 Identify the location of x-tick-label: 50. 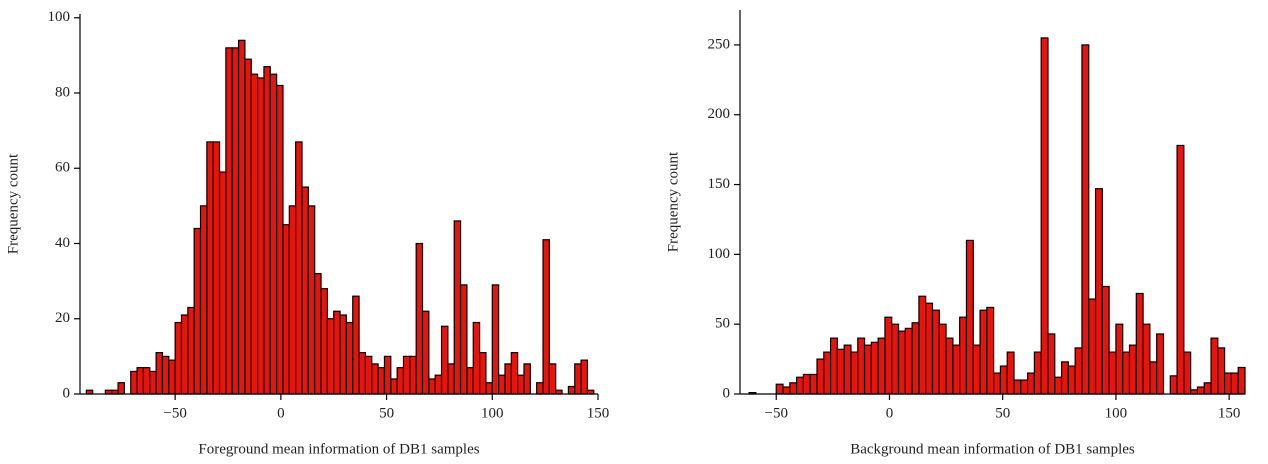
(386, 413).